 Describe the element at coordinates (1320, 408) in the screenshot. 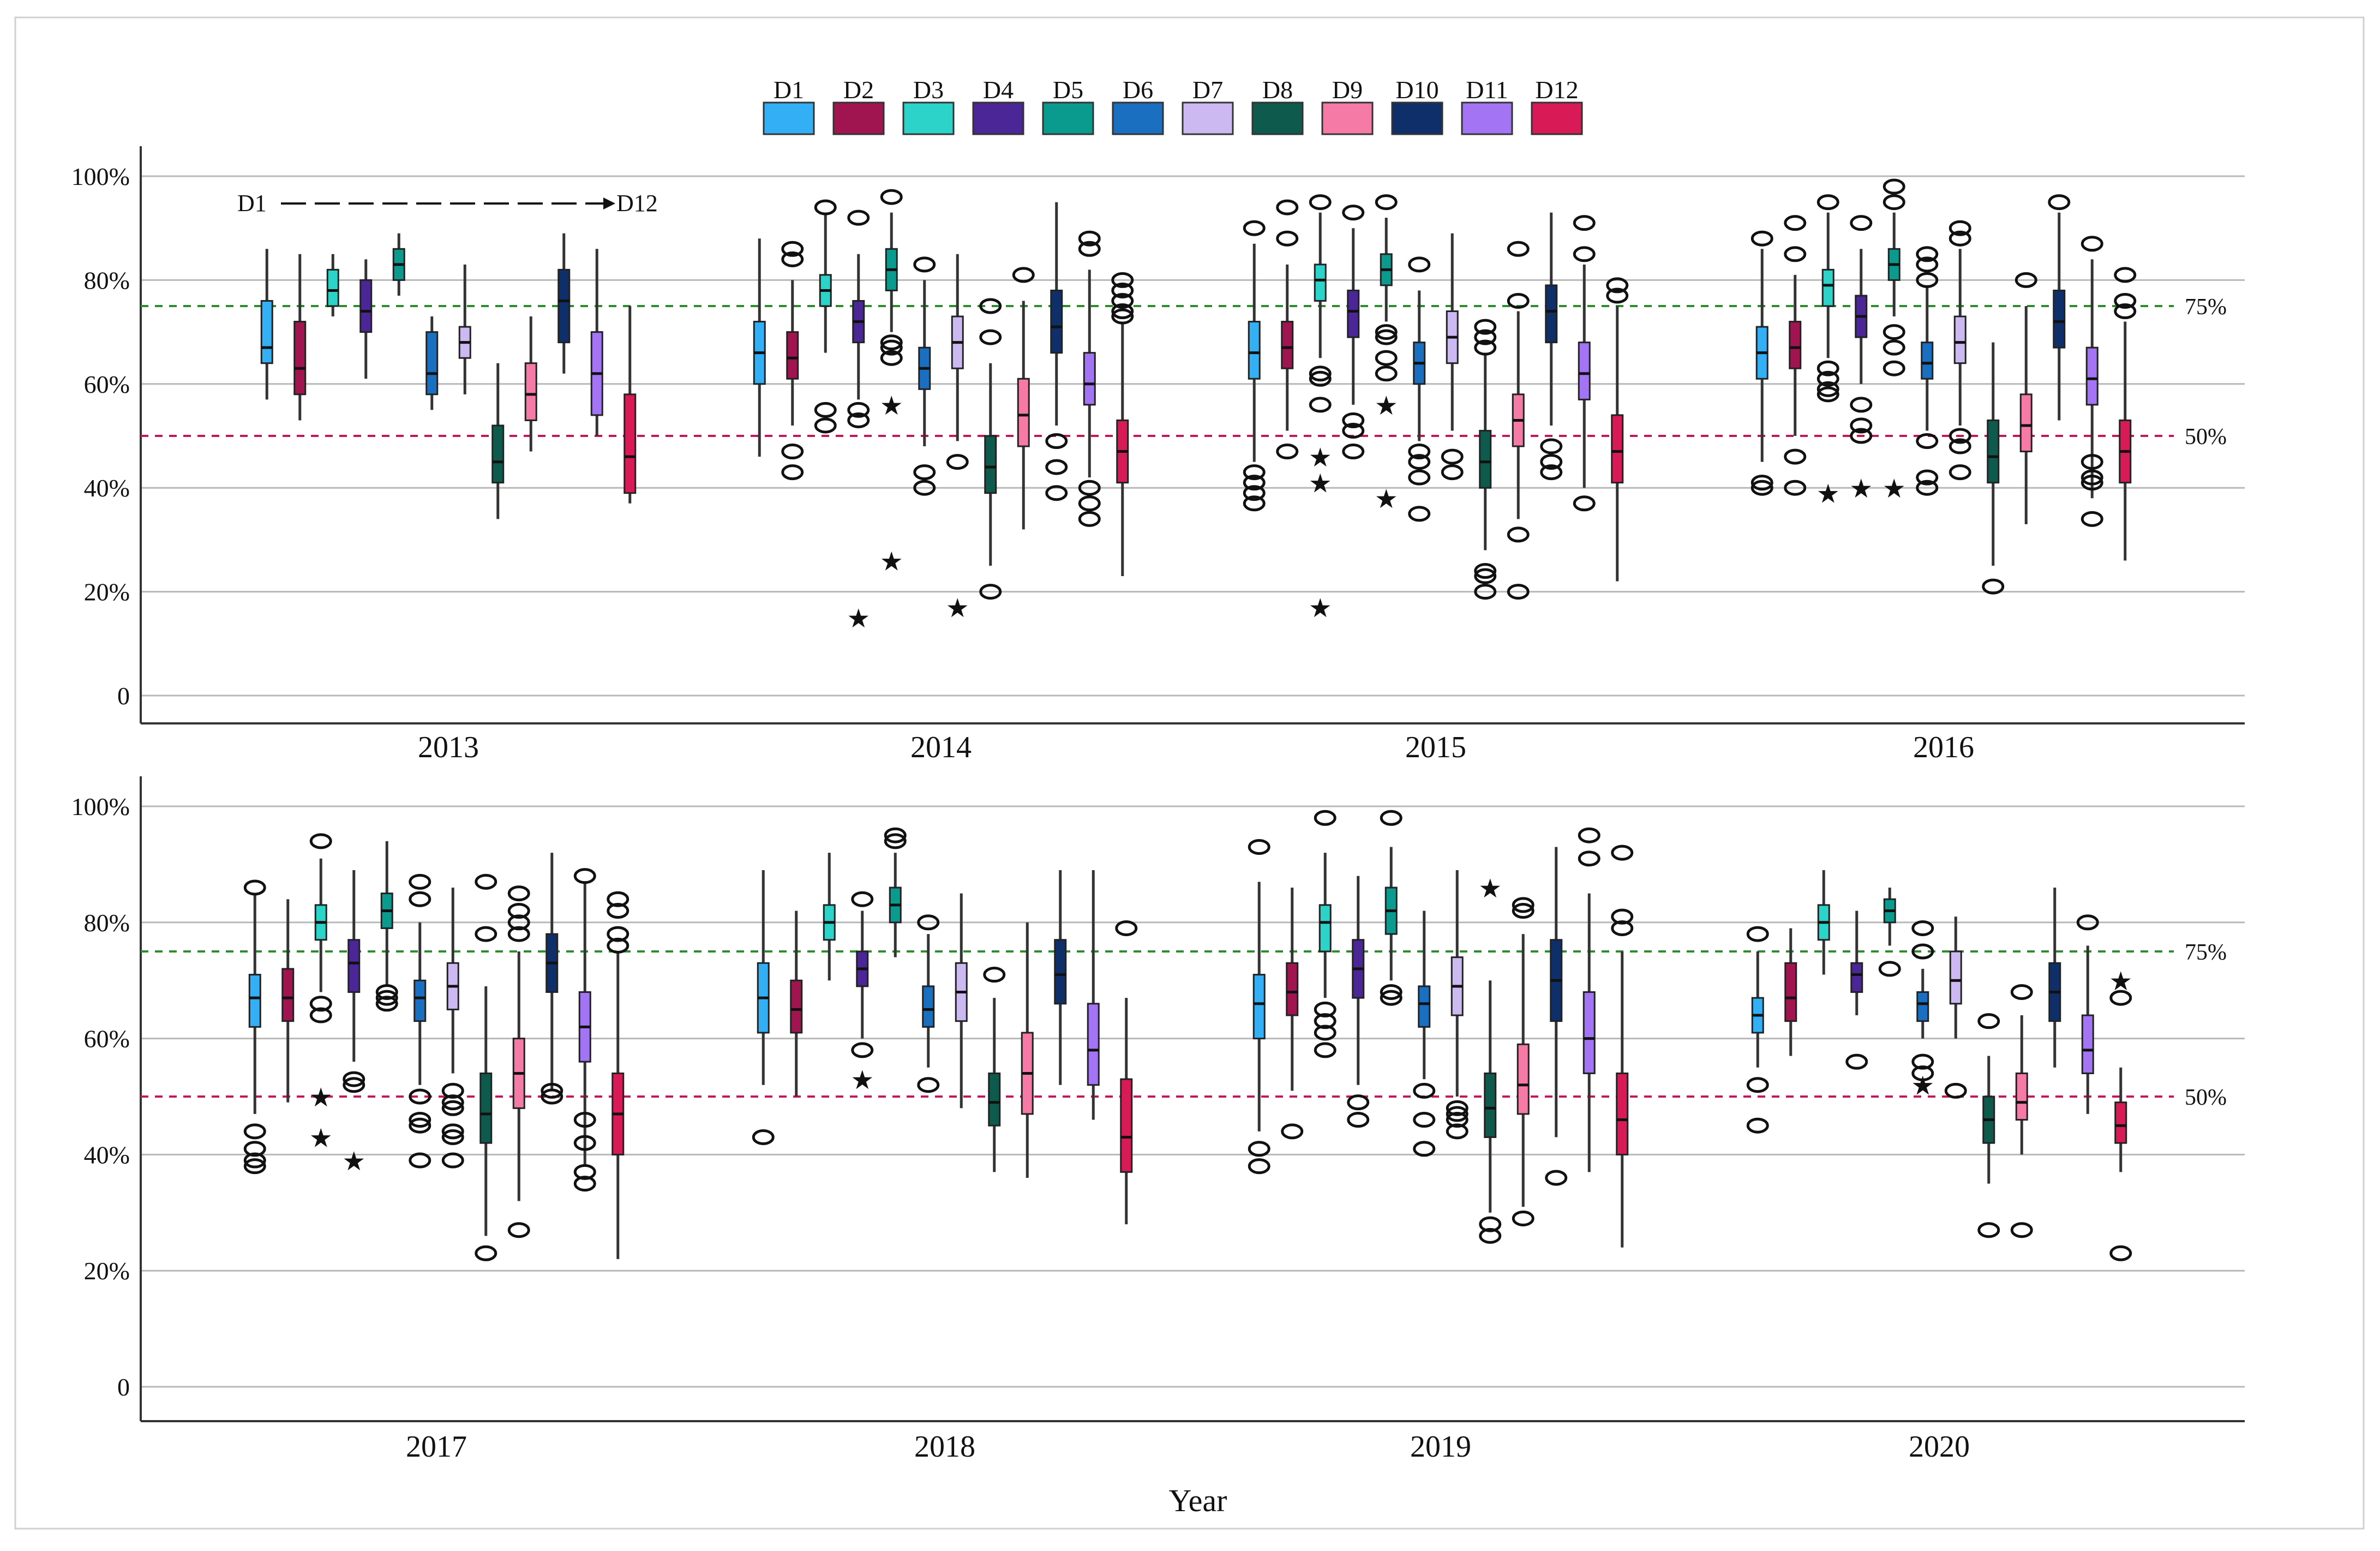

I see `box-2015-d3: ★★★` at that location.